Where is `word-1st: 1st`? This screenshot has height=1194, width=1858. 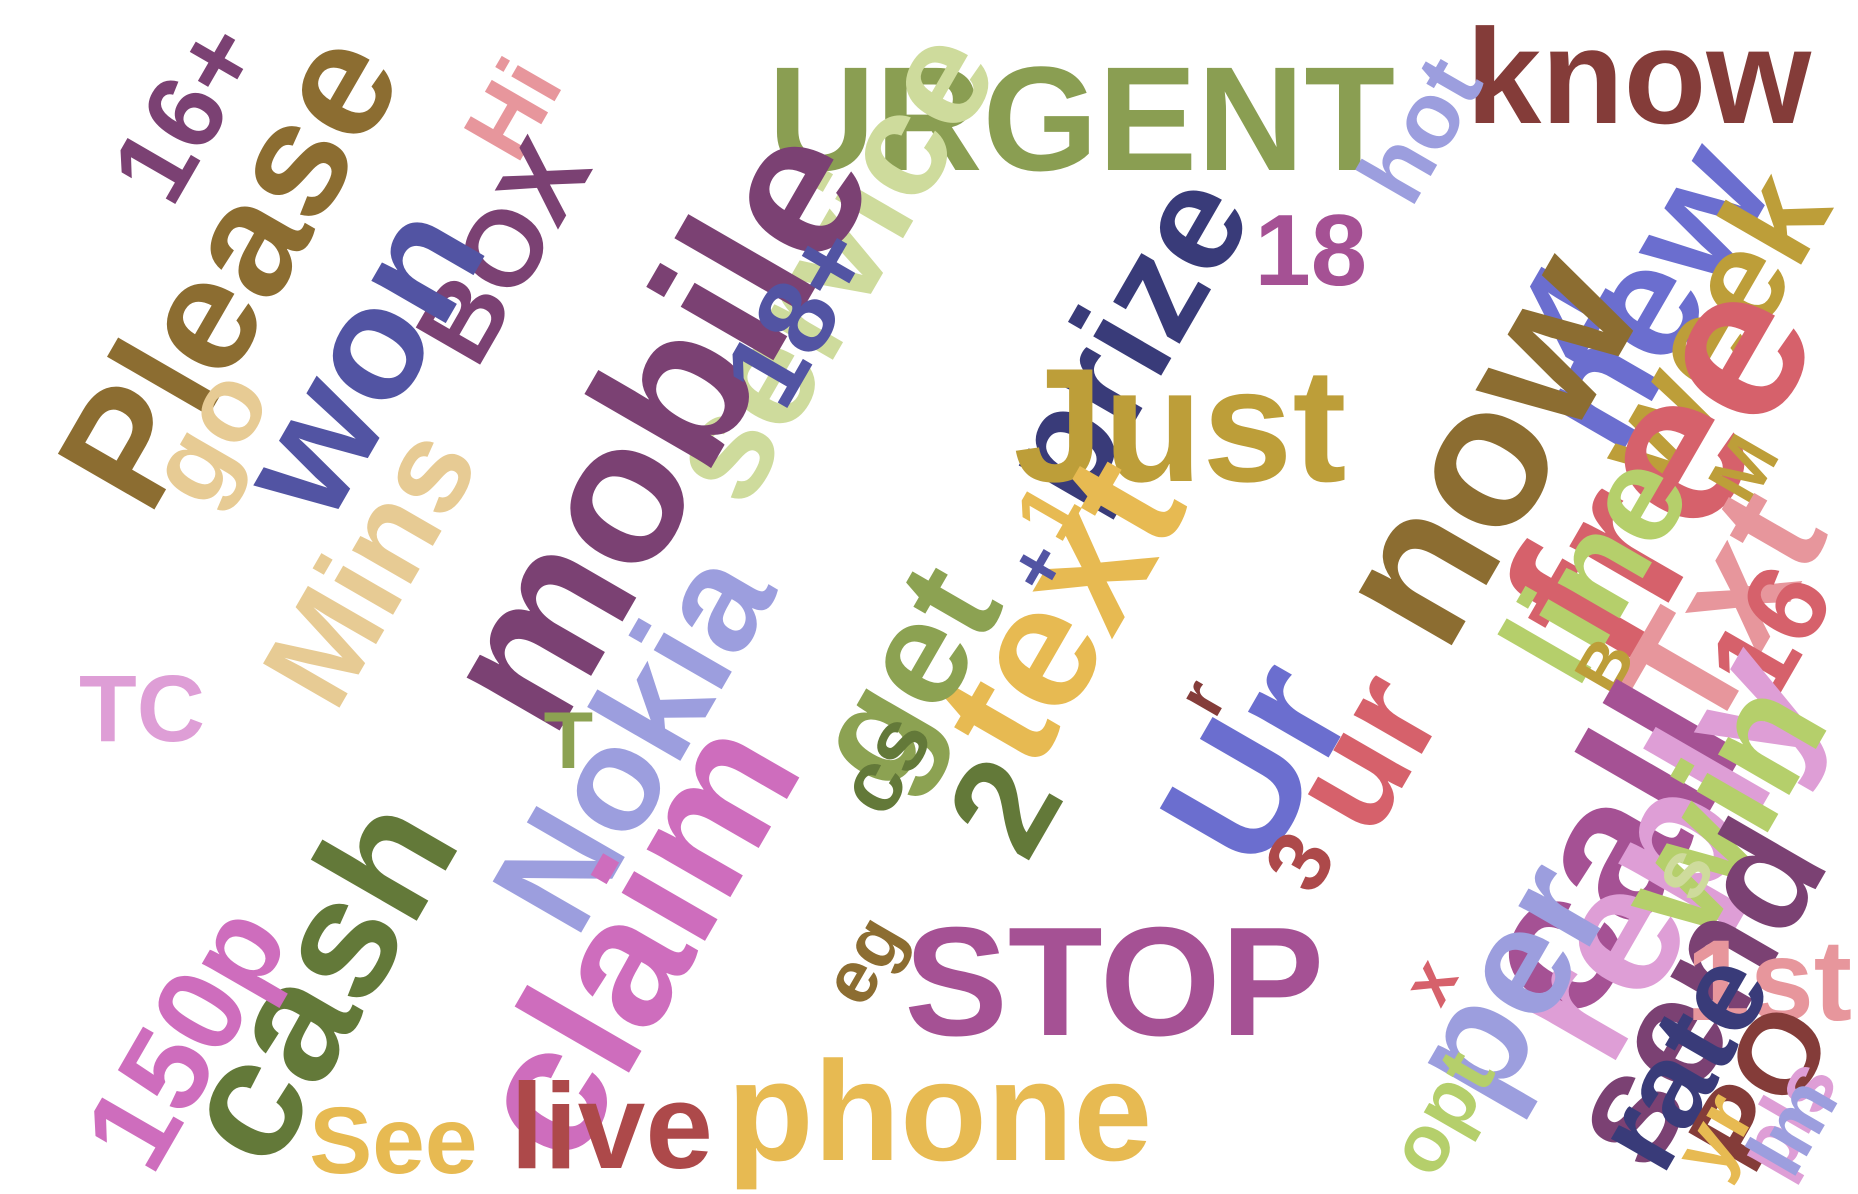 word-1st: 1st is located at coordinates (1769, 981).